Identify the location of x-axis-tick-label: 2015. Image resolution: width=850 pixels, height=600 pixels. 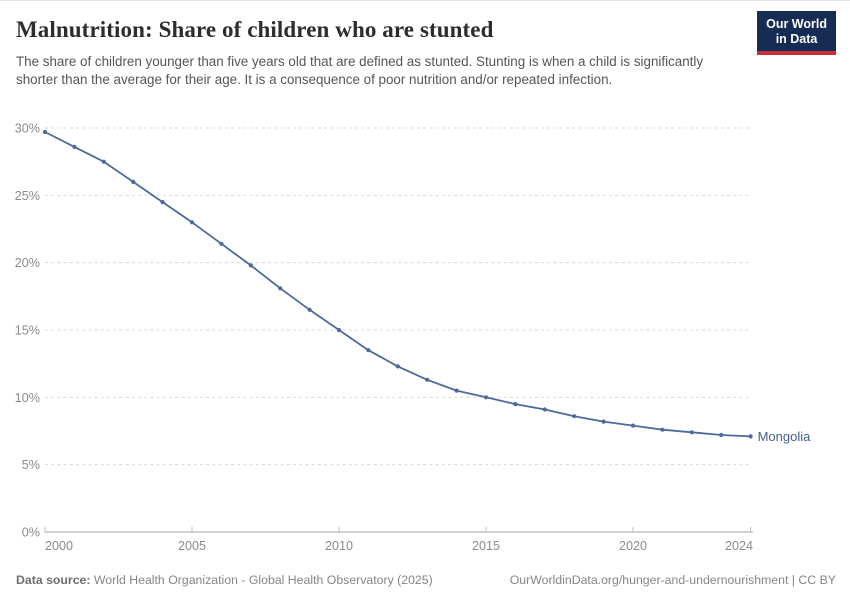
(486, 546).